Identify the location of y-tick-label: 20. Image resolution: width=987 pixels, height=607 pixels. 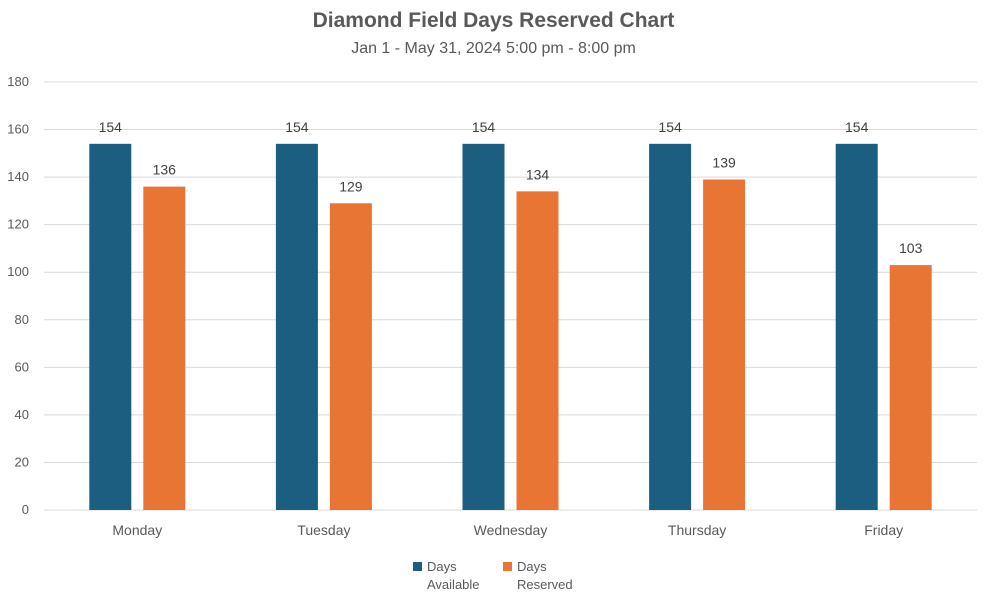
(22, 461).